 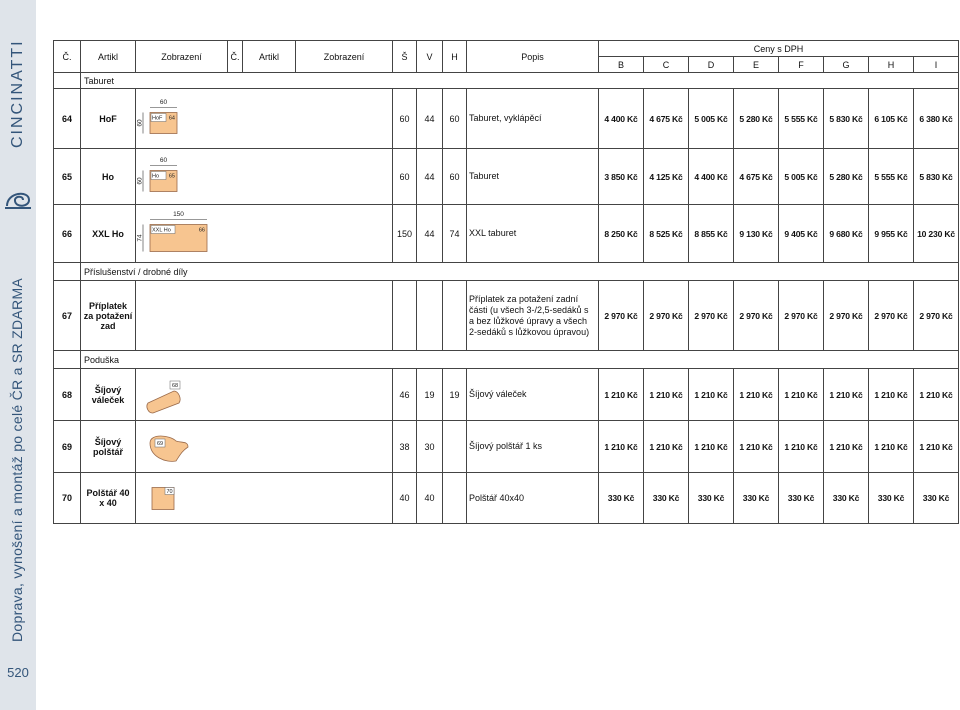 I want to click on logo-icon, so click(x=18, y=200).